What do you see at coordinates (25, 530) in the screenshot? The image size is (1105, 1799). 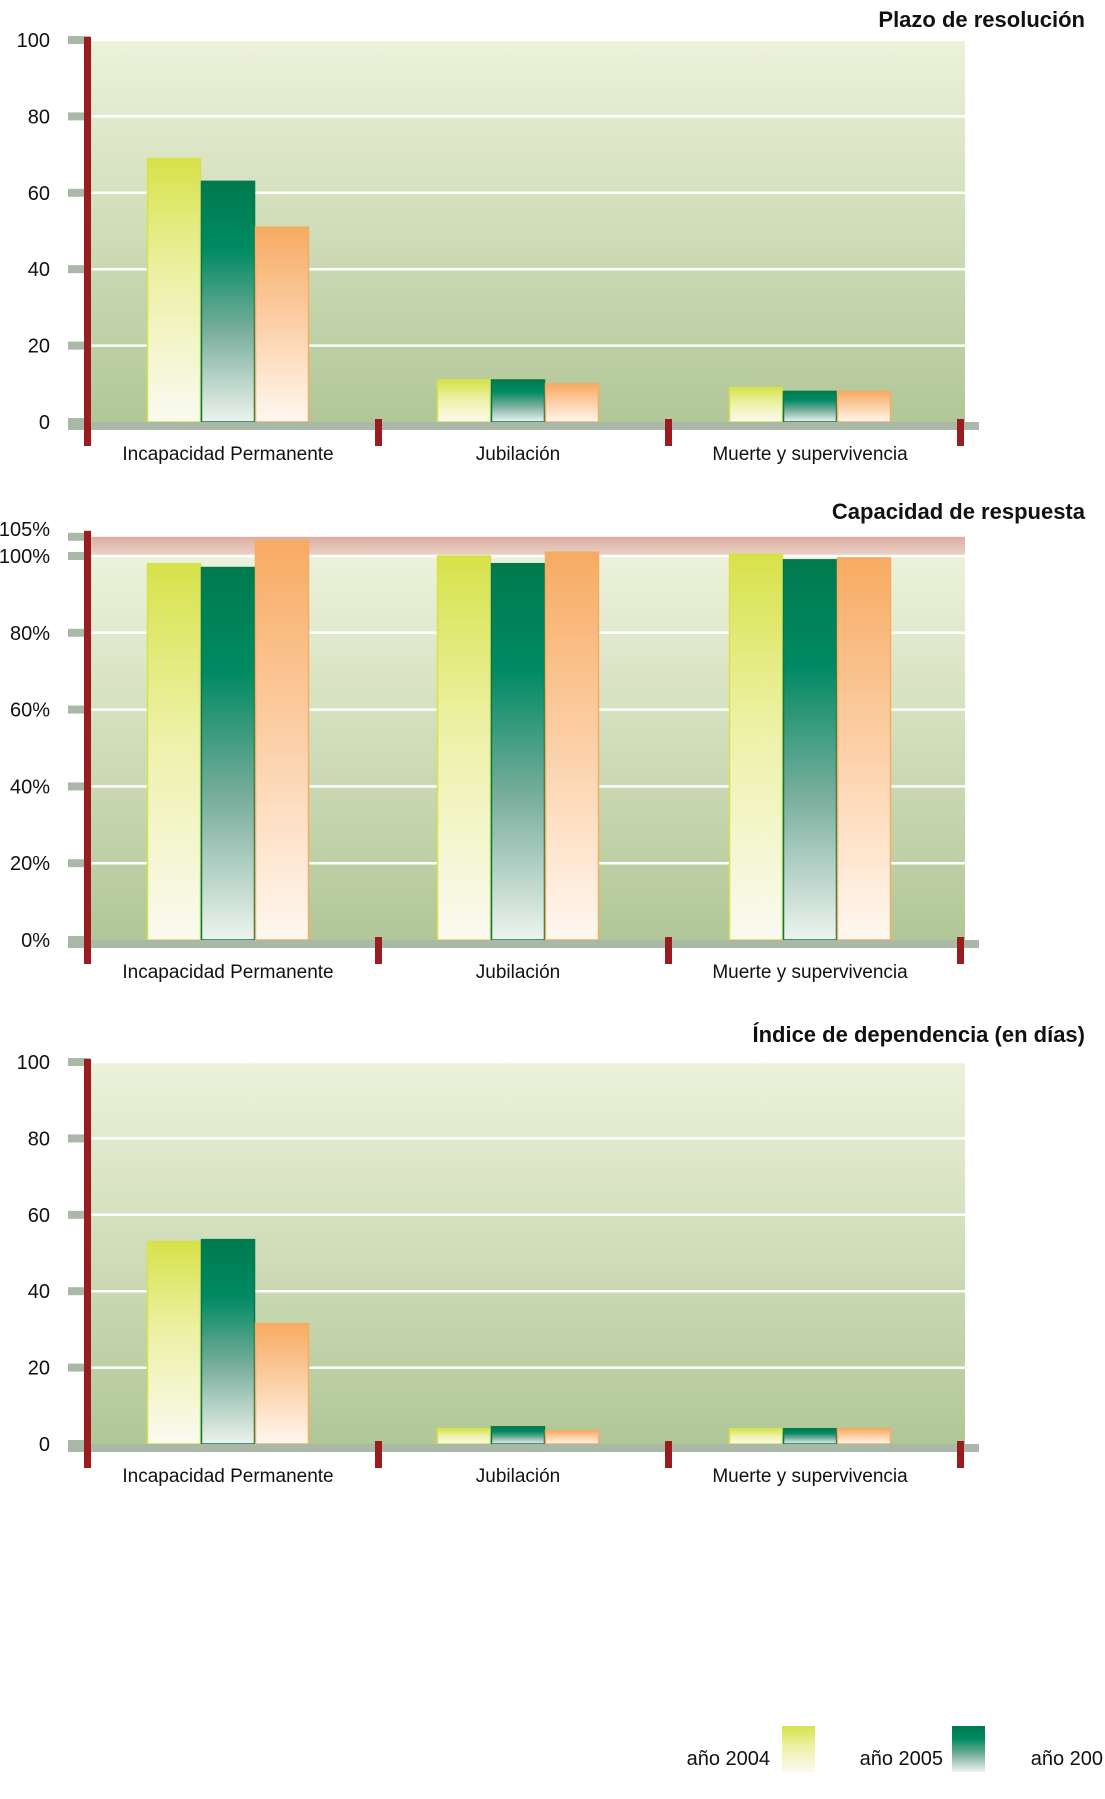 I see `y-tick-label: 105%` at bounding box center [25, 530].